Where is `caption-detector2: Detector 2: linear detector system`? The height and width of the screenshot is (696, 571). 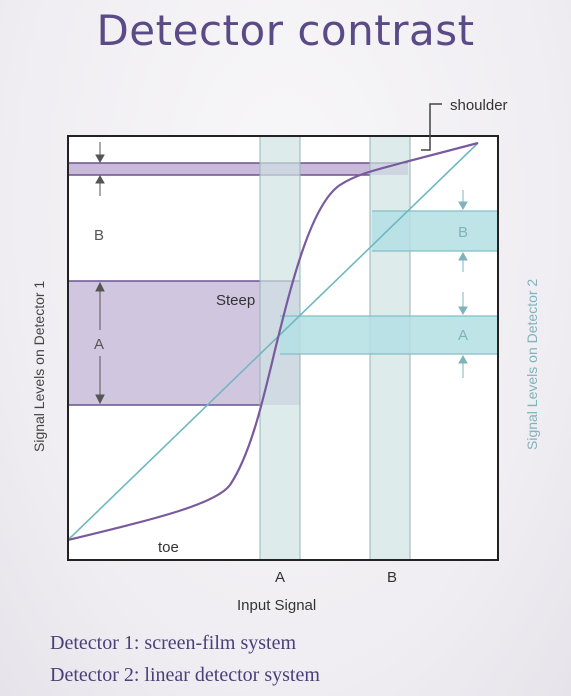
caption-detector2: Detector 2: linear detector system is located at coordinates (185, 675).